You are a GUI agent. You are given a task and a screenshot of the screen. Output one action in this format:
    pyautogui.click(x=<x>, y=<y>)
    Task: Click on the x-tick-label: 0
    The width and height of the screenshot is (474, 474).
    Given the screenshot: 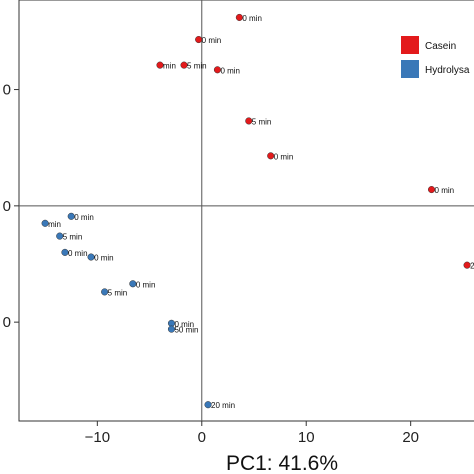 What is the action you would take?
    pyautogui.click(x=202, y=437)
    